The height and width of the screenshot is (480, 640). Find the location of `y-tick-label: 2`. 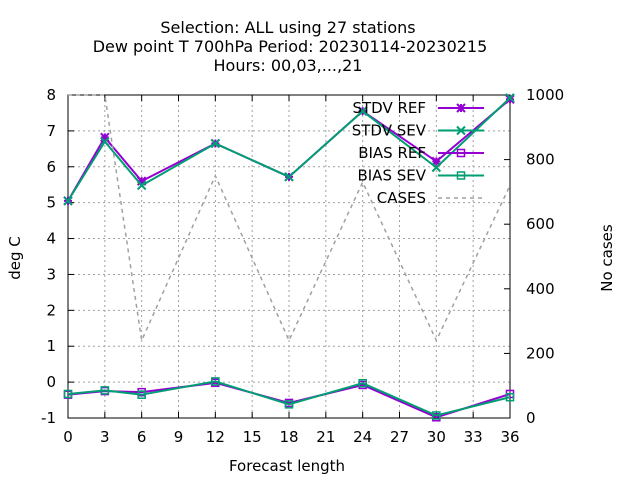

y-tick-label: 2 is located at coordinates (51, 310).